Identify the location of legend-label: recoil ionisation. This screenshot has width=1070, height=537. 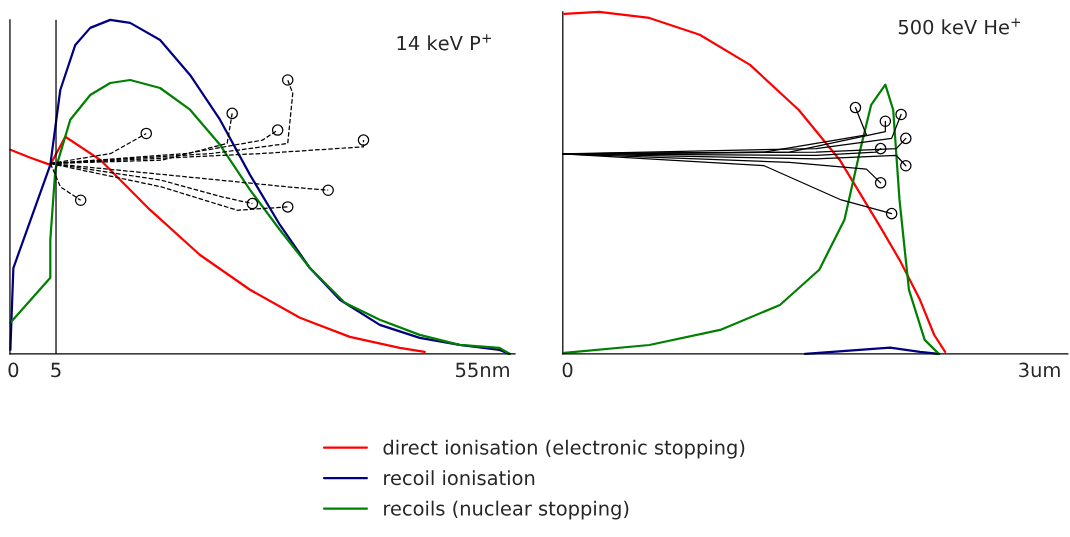
(459, 478).